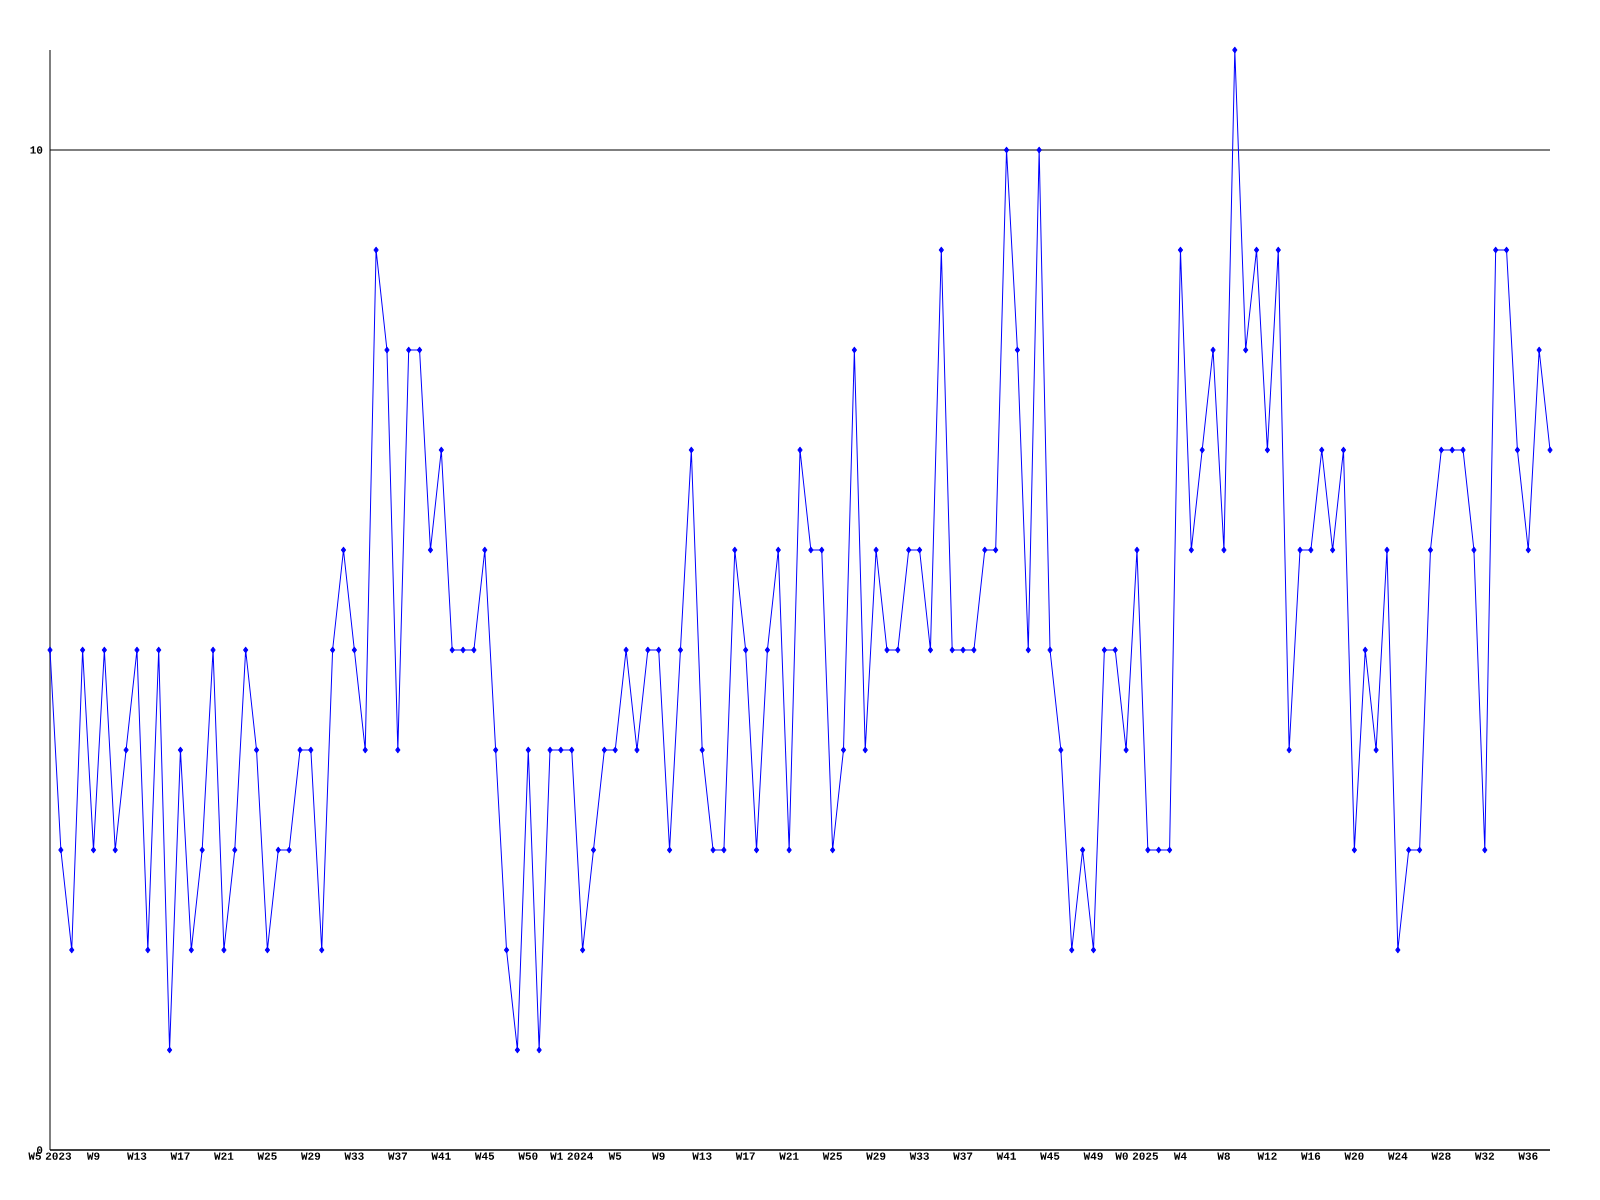  What do you see at coordinates (615, 1156) in the screenshot?
I see `x-tick-label: W5` at bounding box center [615, 1156].